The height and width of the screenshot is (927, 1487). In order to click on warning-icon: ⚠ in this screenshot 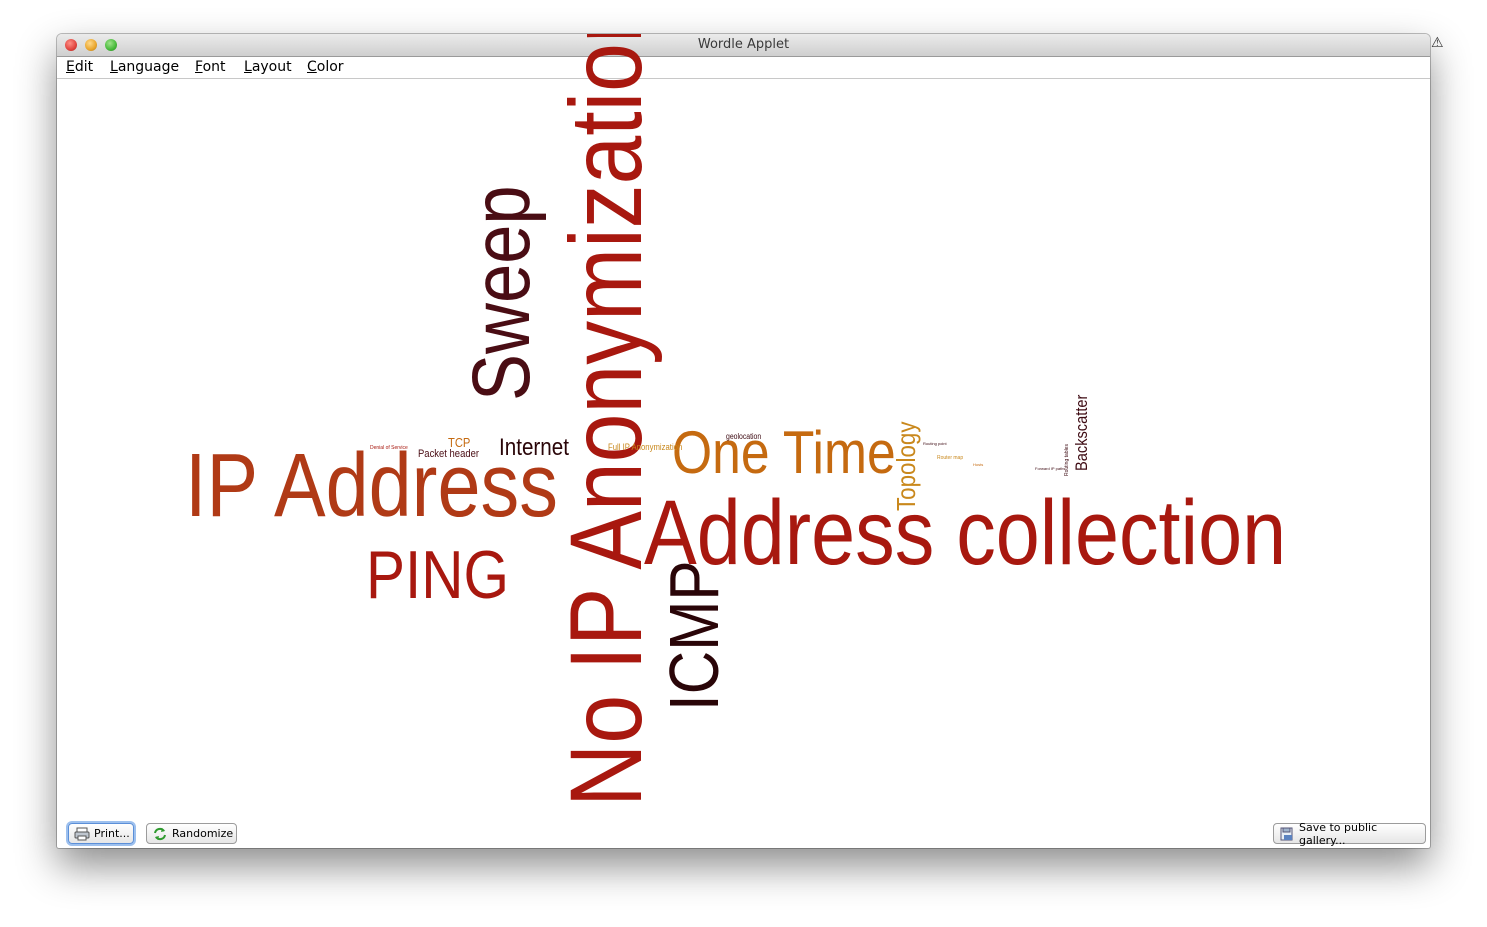, I will do `click(1437, 43)`.